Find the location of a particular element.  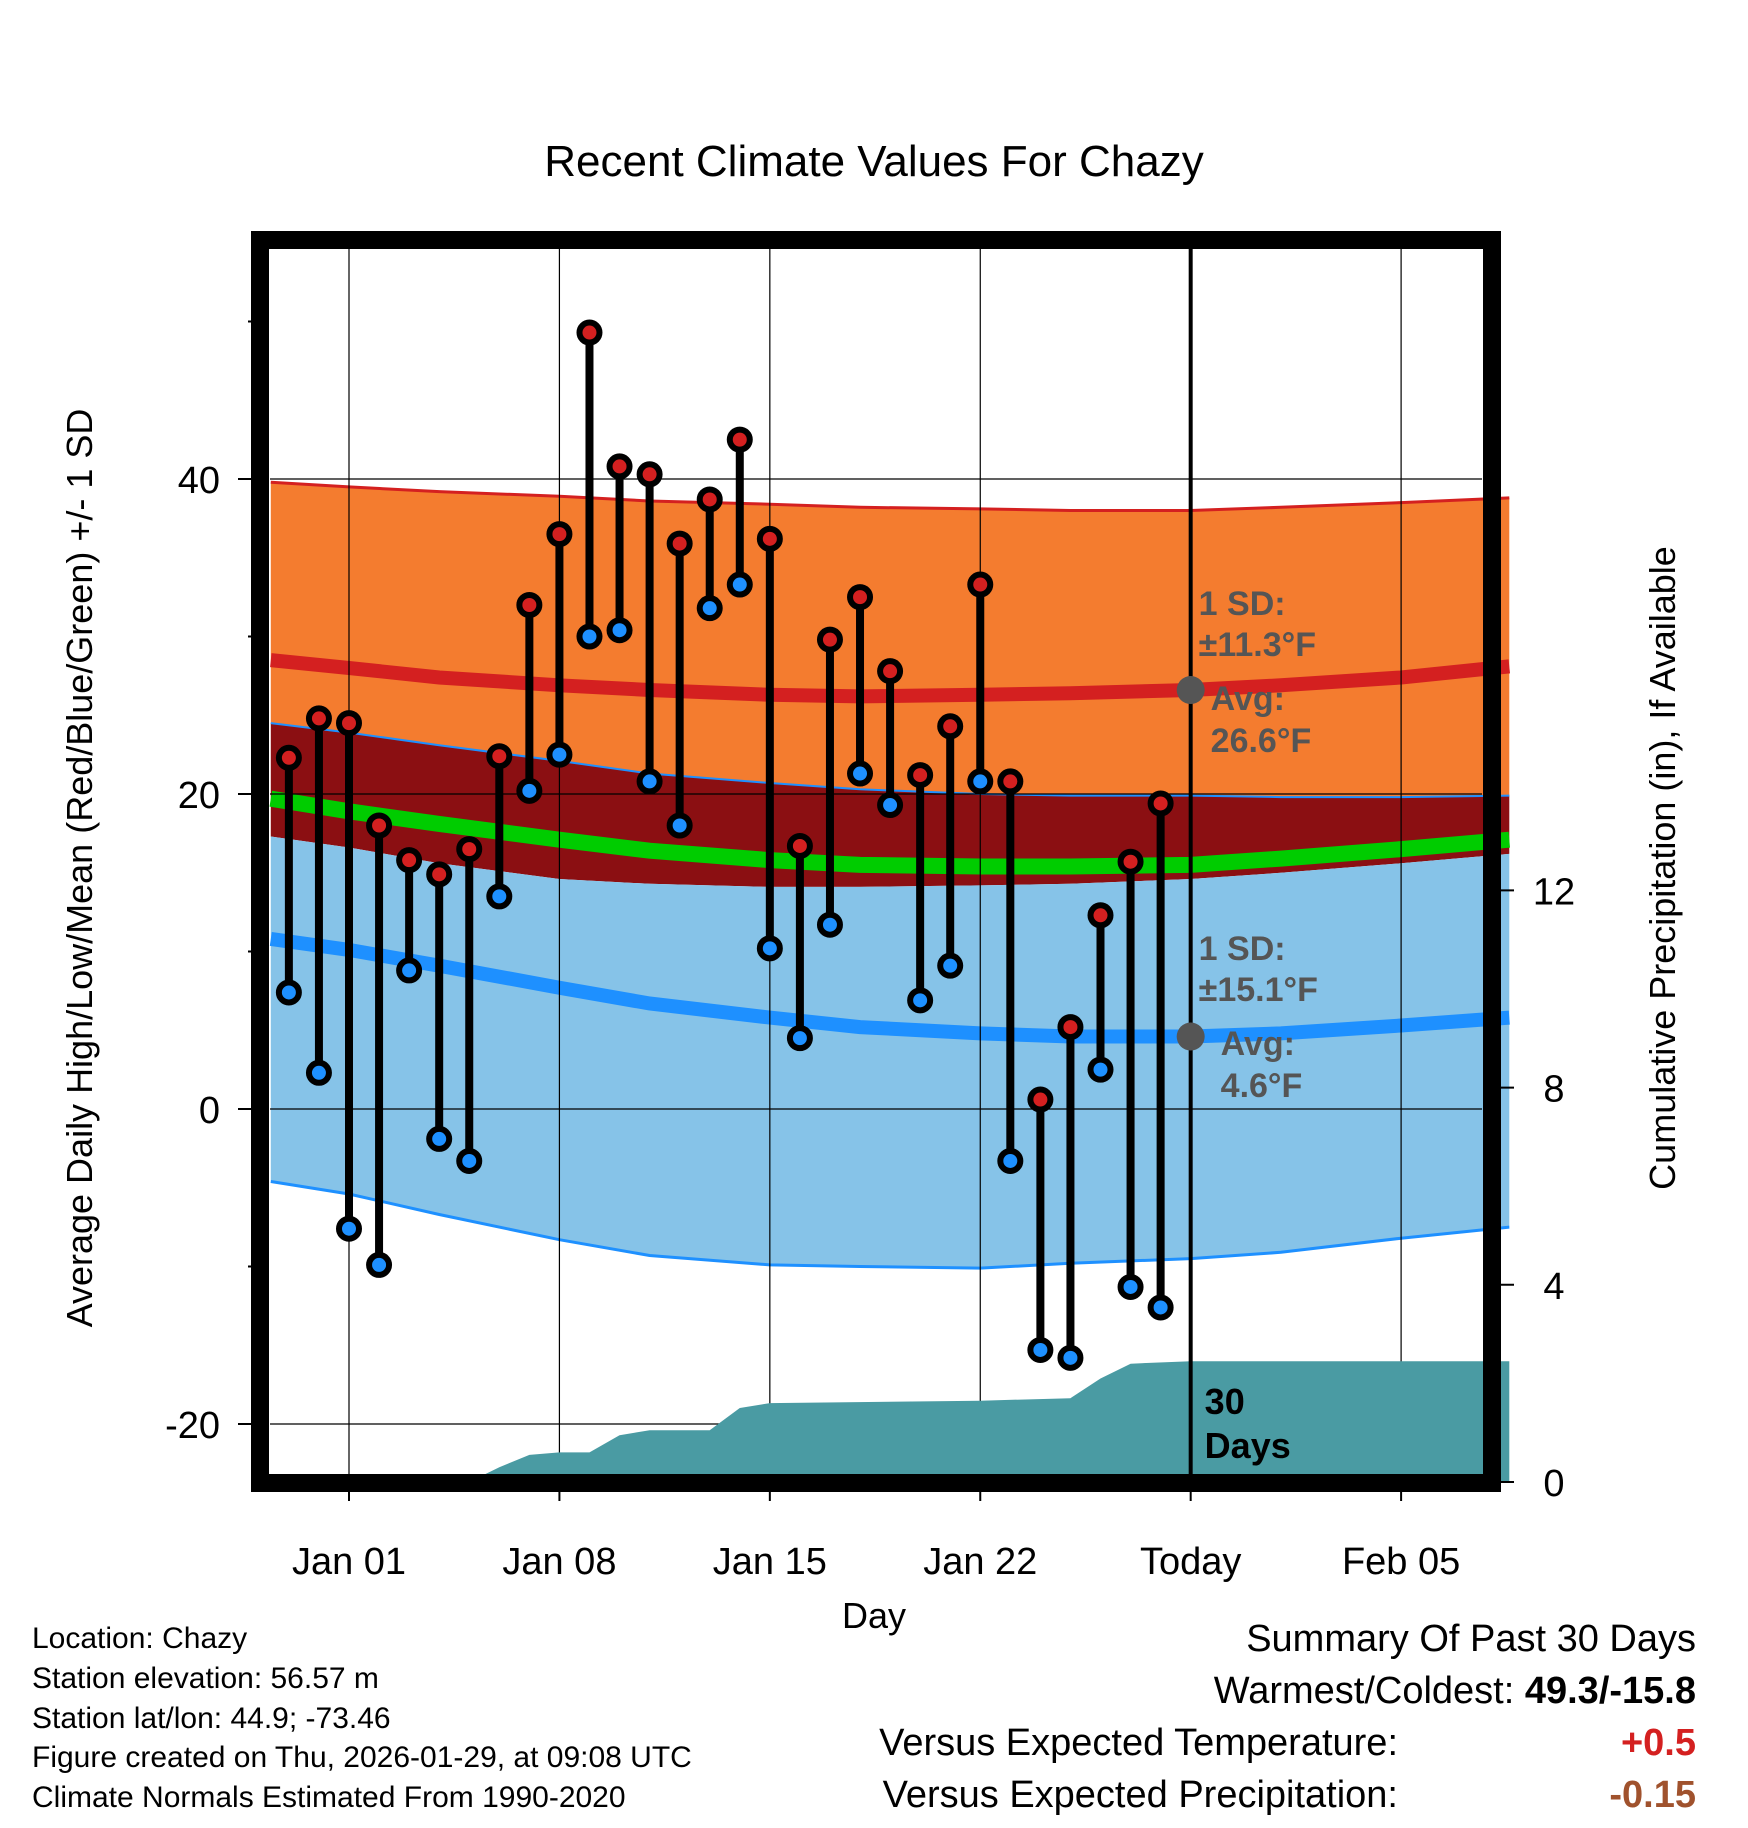

summary-warmest: Warmest/Coldest: 49.3/-15.8 is located at coordinates (1455, 1691).